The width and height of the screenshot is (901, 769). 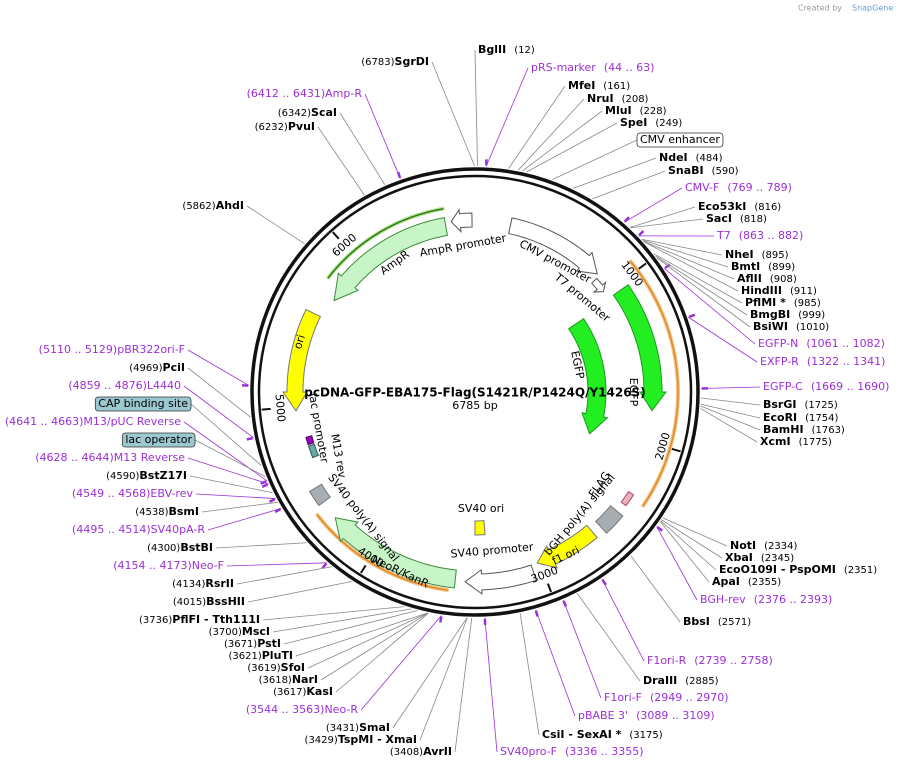 I want to click on site-position: (985), so click(x=807, y=303).